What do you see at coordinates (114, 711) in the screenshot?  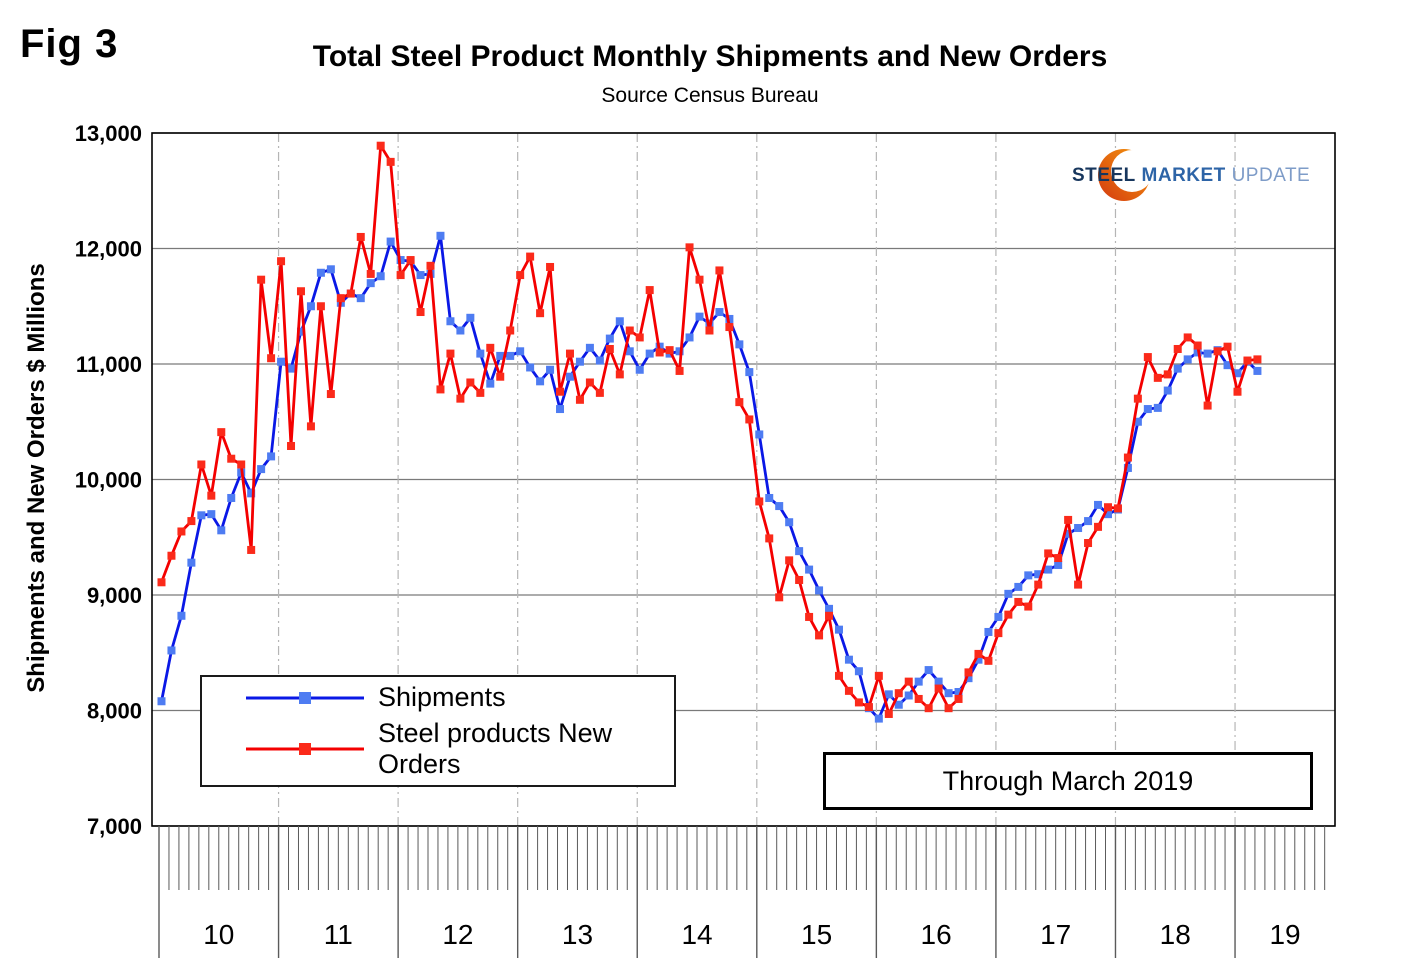 I see `svg-text: 8,000` at bounding box center [114, 711].